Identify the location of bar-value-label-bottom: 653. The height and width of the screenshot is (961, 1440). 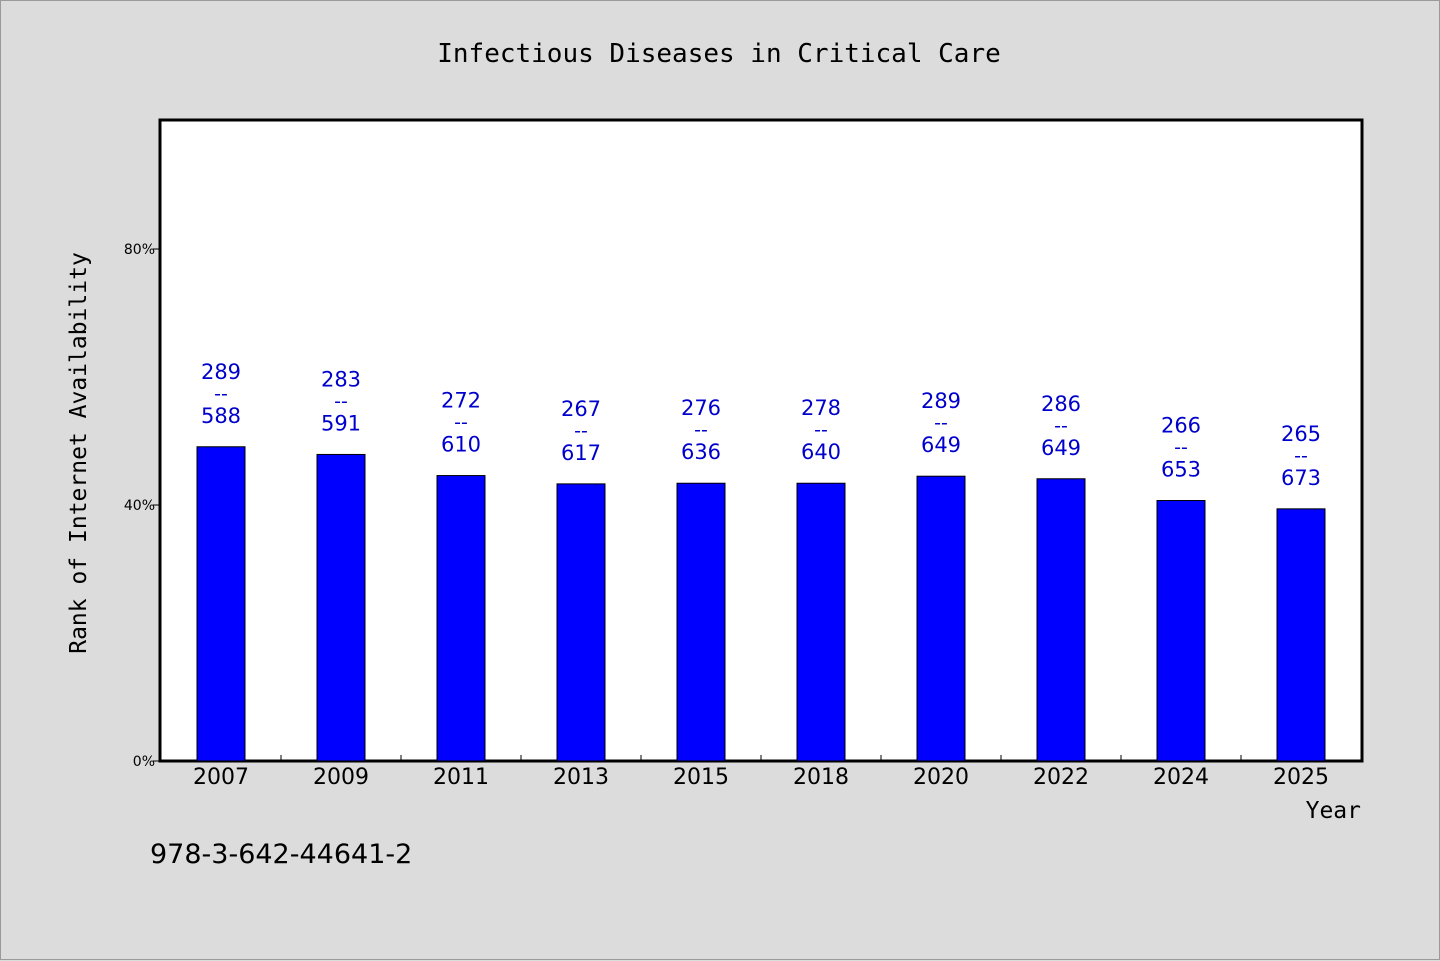
(1181, 470).